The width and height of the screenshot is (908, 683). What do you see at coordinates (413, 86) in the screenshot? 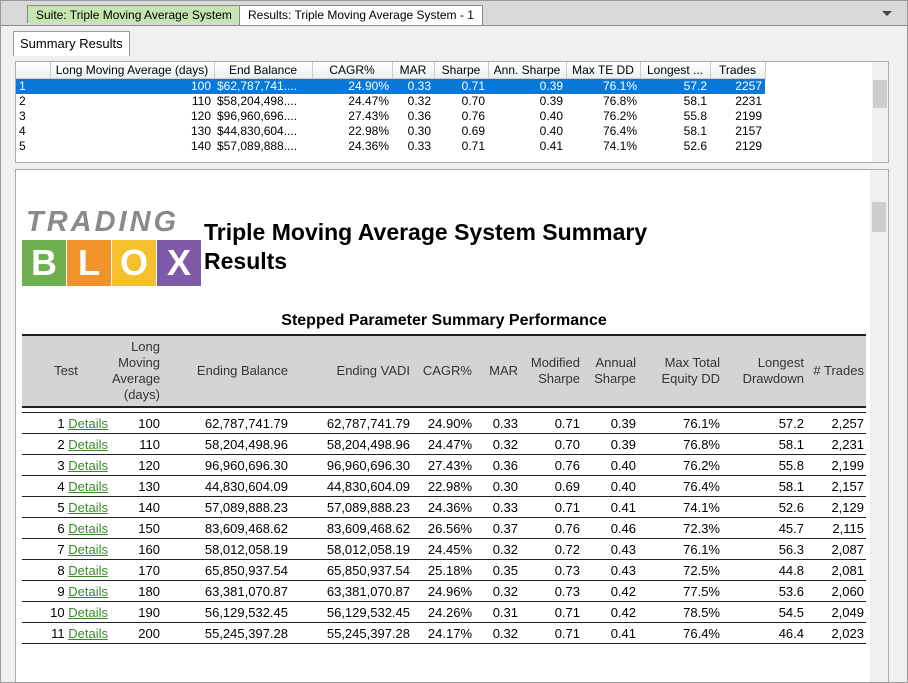
I see `grid-cell: 0.33` at bounding box center [413, 86].